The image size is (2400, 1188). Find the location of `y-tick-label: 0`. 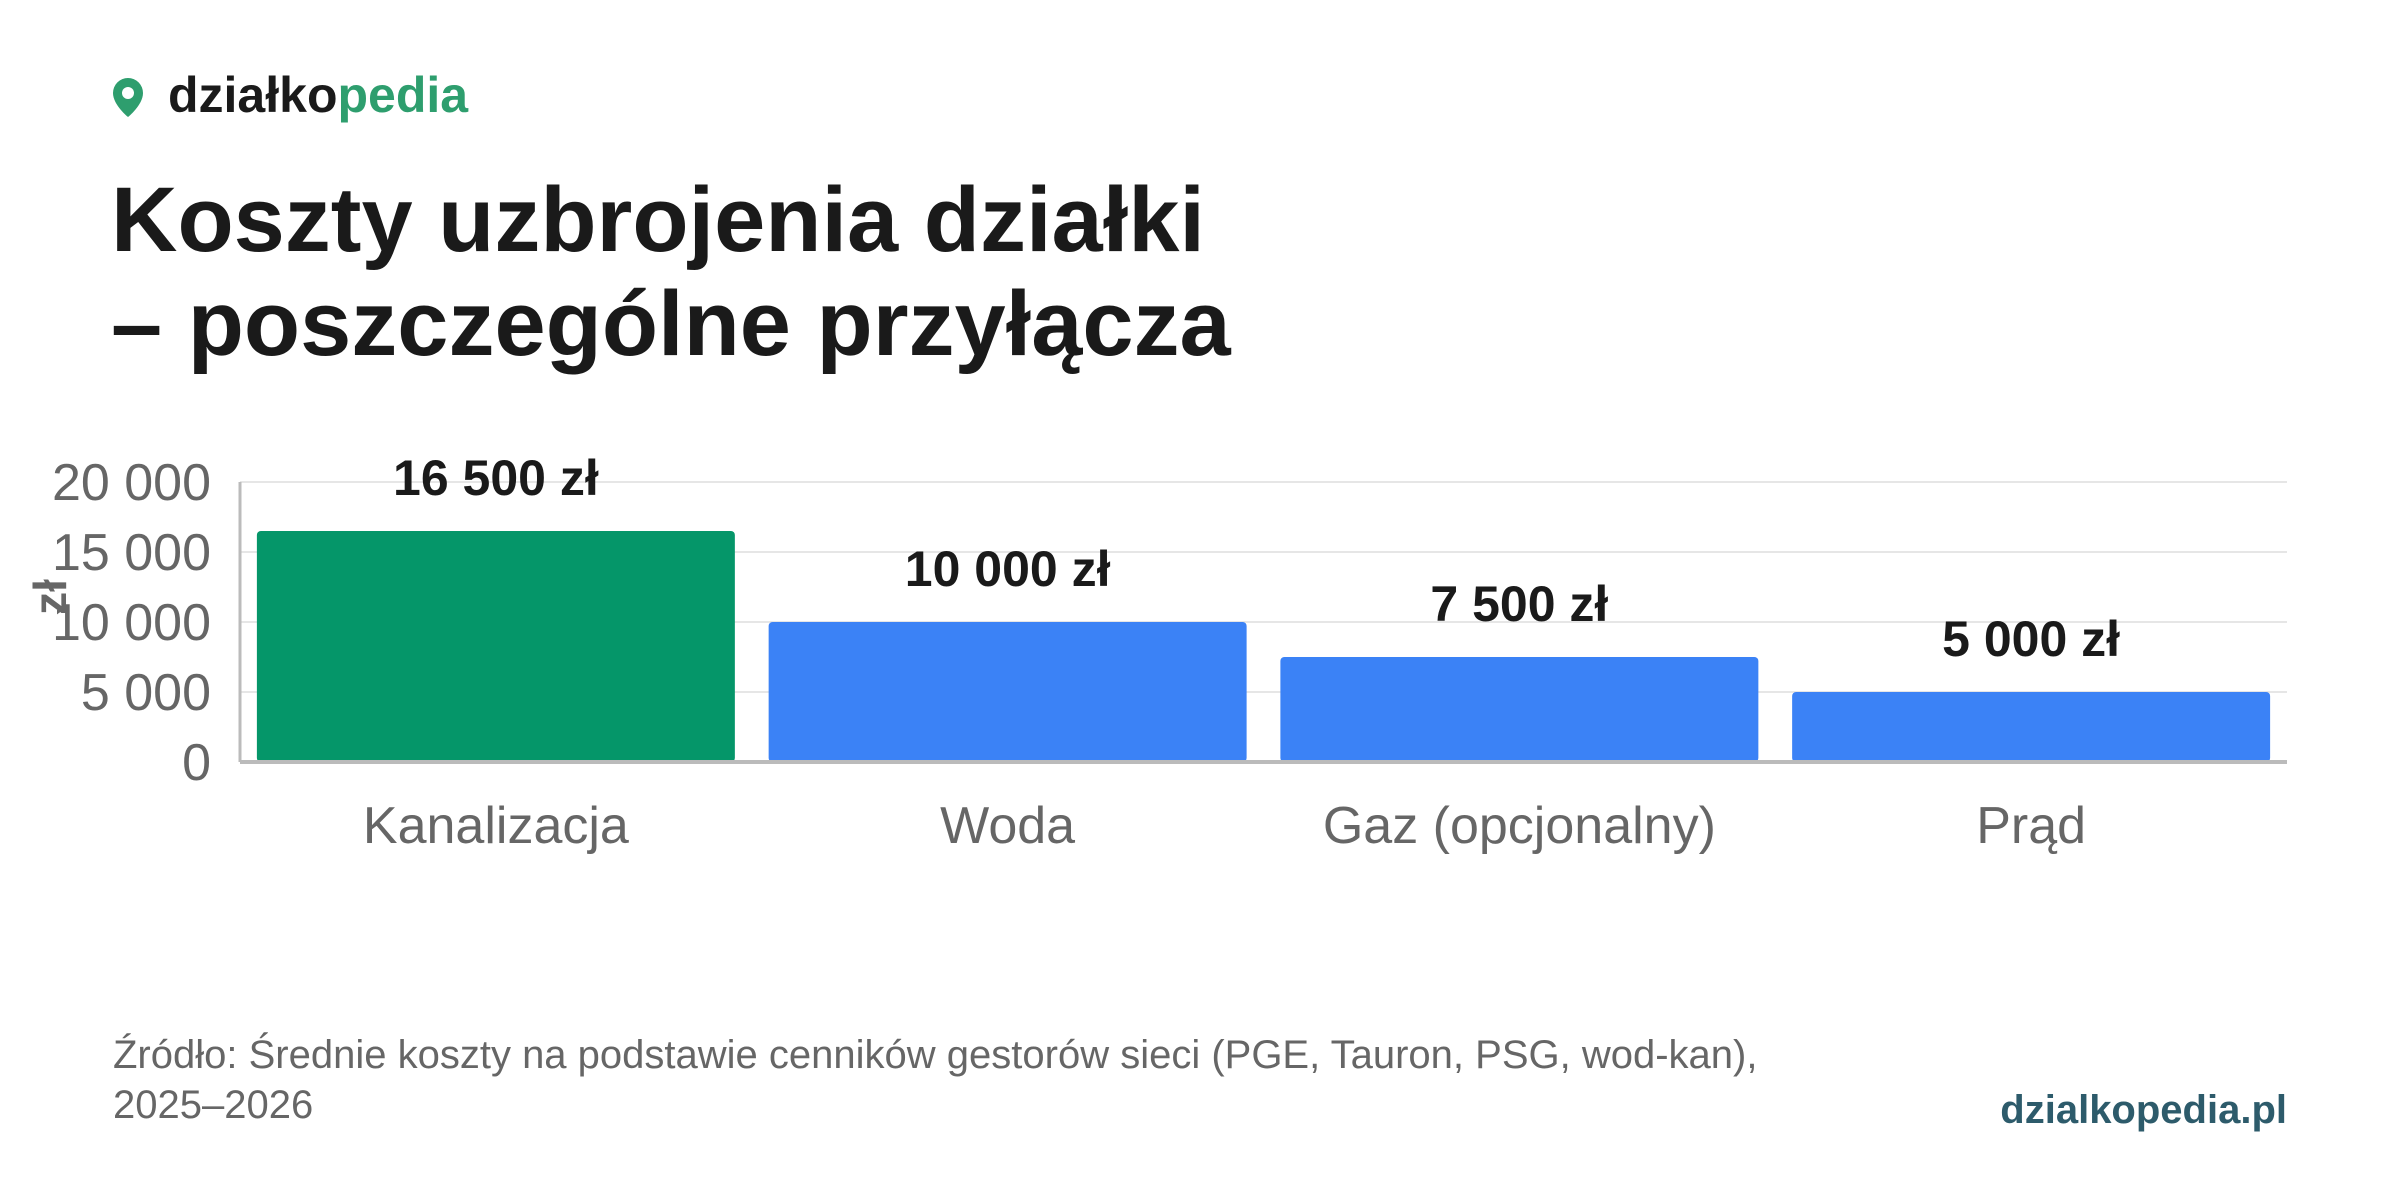

y-tick-label: 0 is located at coordinates (196, 763).